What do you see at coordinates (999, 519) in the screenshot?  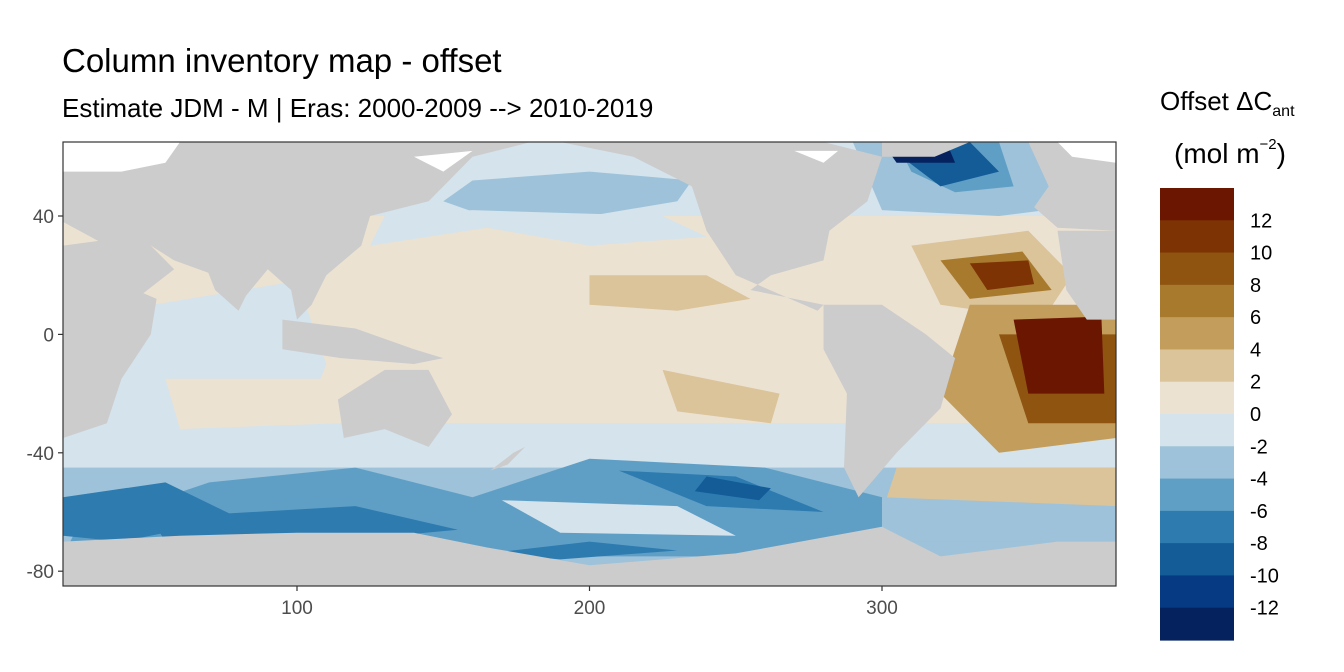 I see `weddell-sea-patch` at bounding box center [999, 519].